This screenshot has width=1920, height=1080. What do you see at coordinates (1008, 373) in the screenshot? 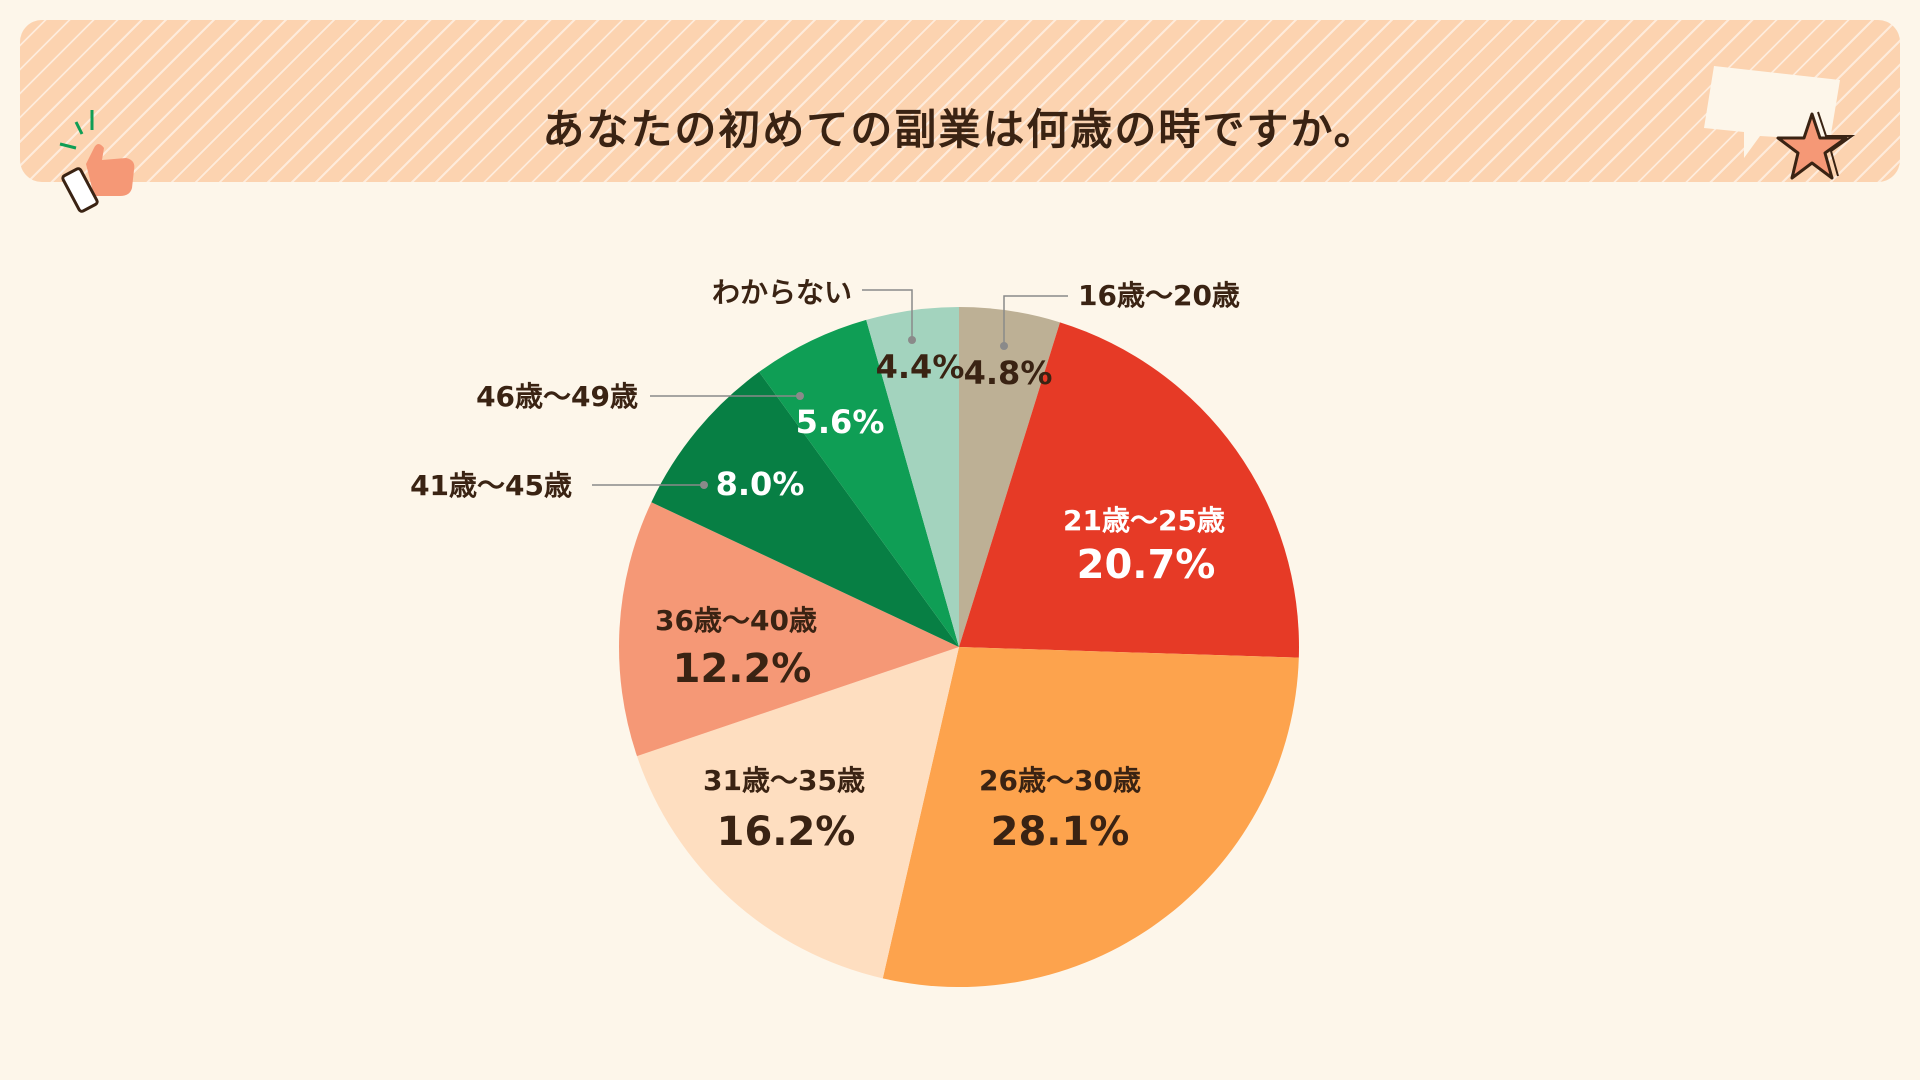
I see `slice-value-label: 4.8%` at bounding box center [1008, 373].